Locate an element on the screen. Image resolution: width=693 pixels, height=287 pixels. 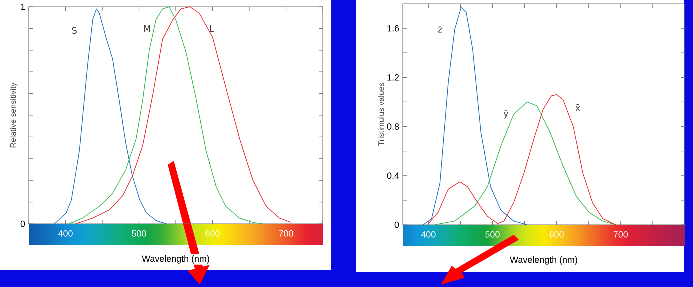
series-label: x̄ is located at coordinates (578, 108).